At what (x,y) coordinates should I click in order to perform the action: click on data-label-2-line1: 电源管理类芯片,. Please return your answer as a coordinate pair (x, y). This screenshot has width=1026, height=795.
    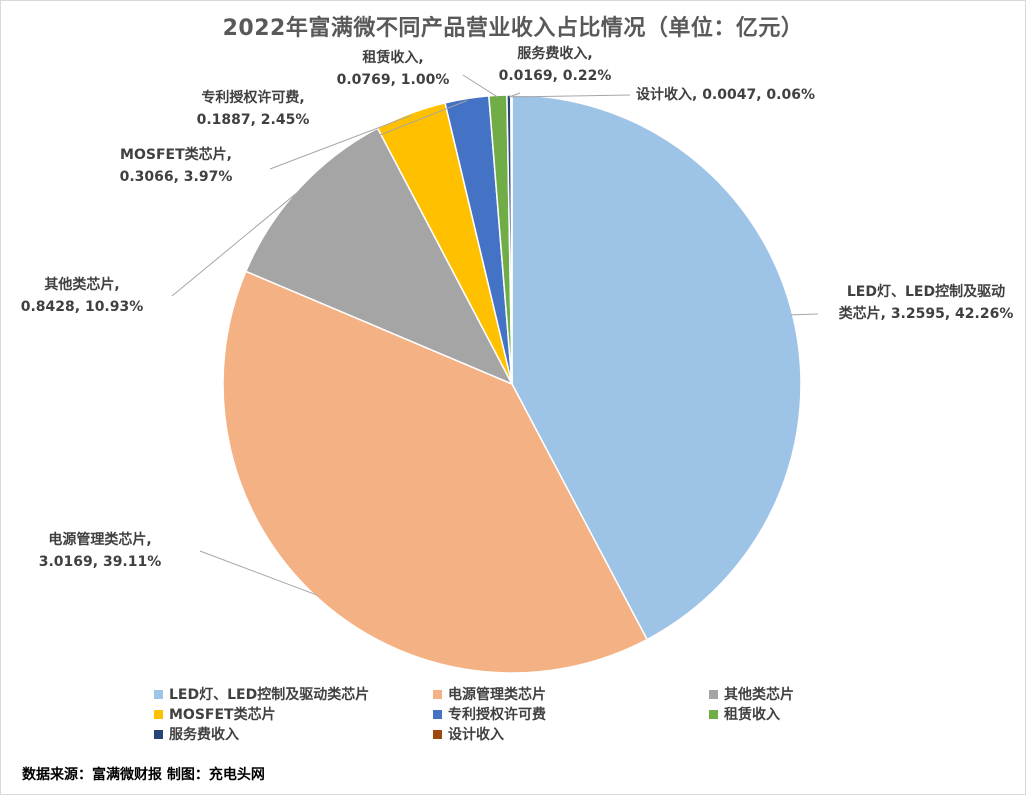
    Looking at the image, I should click on (99, 539).